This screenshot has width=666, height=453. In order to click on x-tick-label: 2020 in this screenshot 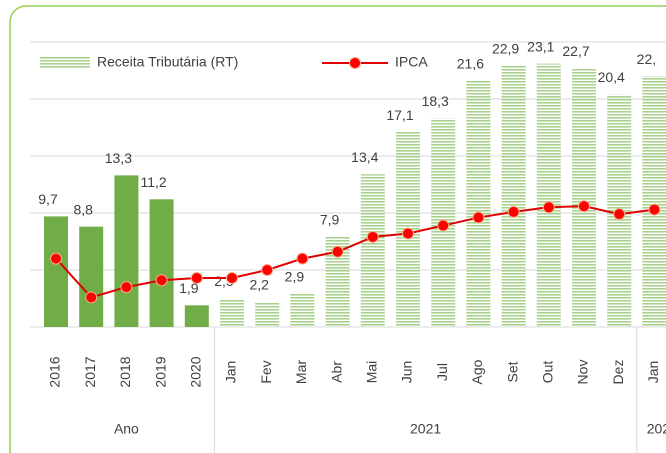, I will do `click(196, 371)`.